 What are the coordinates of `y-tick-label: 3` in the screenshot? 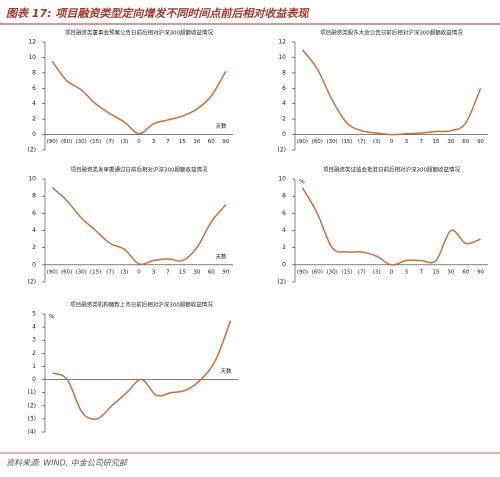 It's located at (34, 340).